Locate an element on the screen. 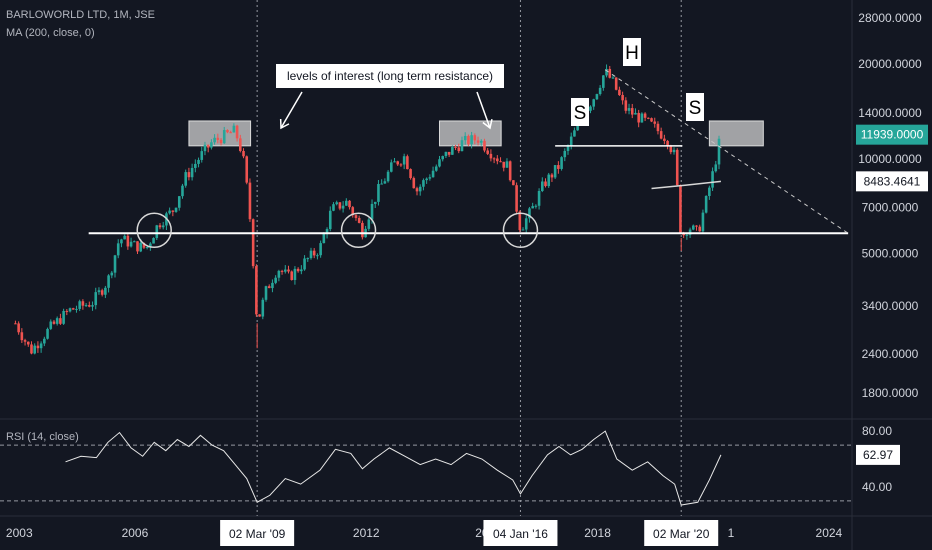 The height and width of the screenshot is (550, 932). time-tick-label: 2018 is located at coordinates (597, 533).